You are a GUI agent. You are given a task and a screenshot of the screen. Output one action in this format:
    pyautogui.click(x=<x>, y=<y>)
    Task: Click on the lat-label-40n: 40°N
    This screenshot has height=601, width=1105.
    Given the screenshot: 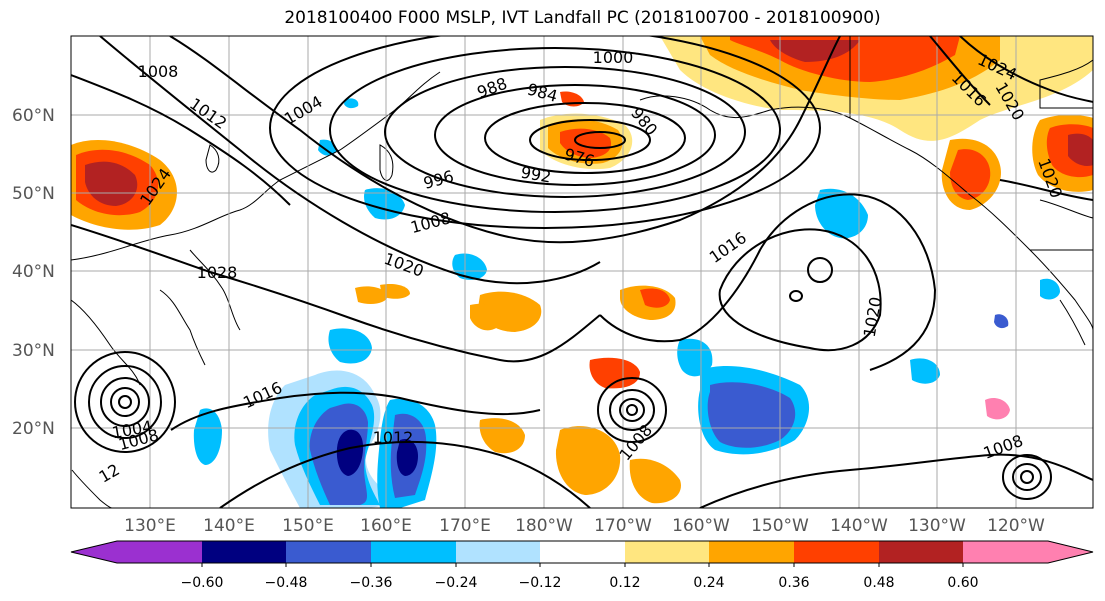 What is the action you would take?
    pyautogui.click(x=33, y=272)
    